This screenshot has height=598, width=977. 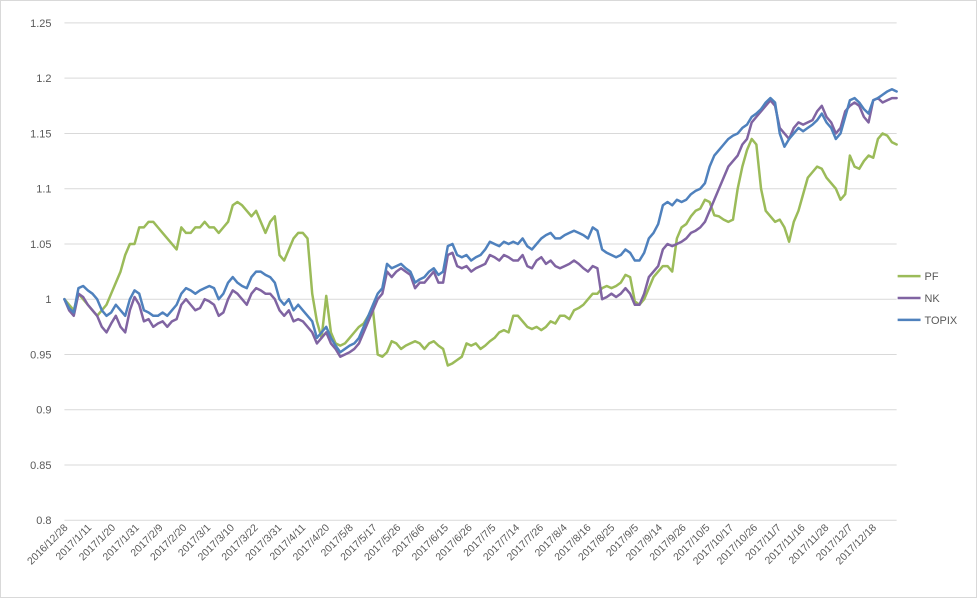 I want to click on y-tick-label: 1, so click(x=48, y=300).